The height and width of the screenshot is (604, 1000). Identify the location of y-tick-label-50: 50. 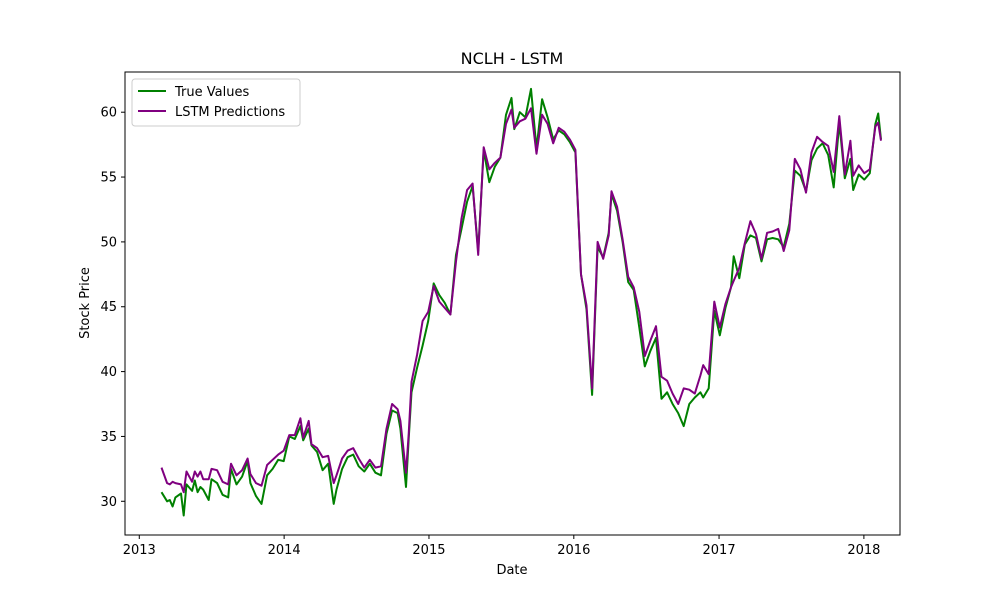
(108, 242).